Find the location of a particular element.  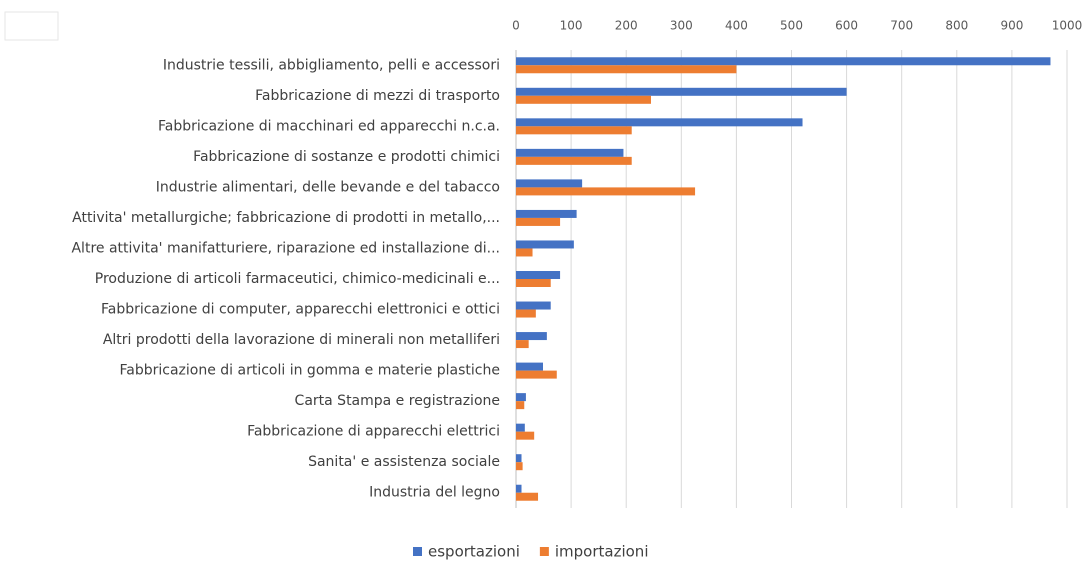

y-tick-label: Industria del legno is located at coordinates (434, 493).